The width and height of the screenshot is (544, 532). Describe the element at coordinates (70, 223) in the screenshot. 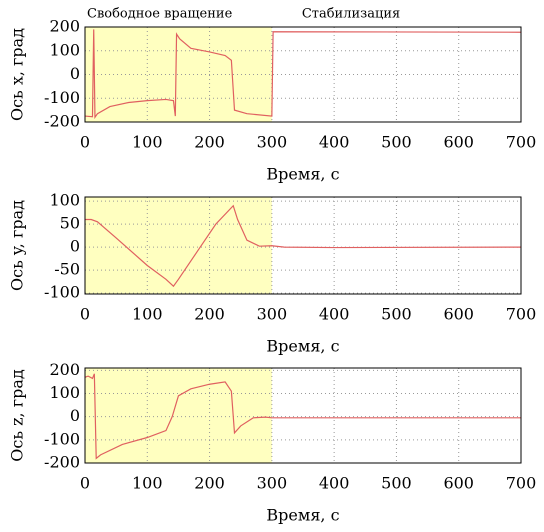

I see `y-tick-label: 50` at that location.